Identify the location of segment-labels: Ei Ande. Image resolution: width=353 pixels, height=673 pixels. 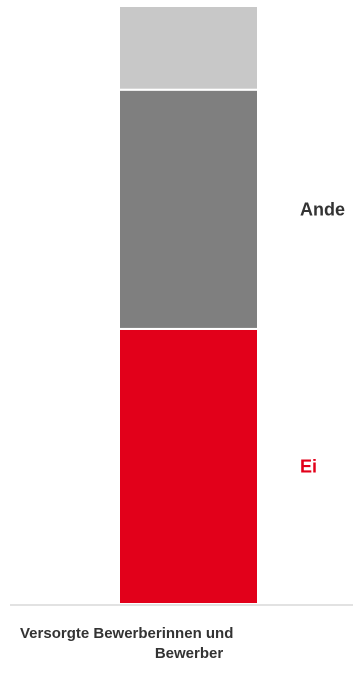
(322, 337).